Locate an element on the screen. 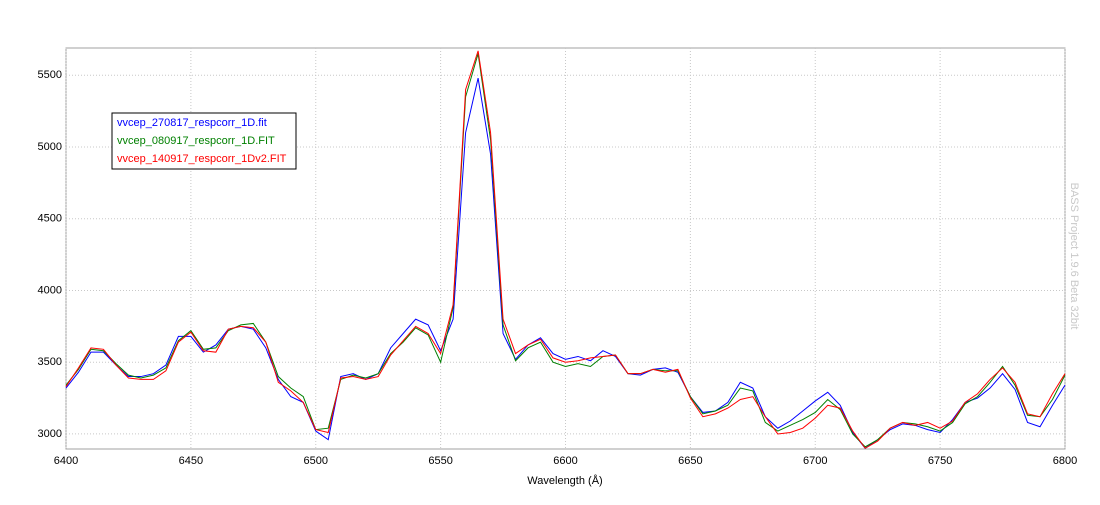 Image resolution: width=1100 pixels, height=505 pixels. x-tick-label: 6700 is located at coordinates (815, 461).